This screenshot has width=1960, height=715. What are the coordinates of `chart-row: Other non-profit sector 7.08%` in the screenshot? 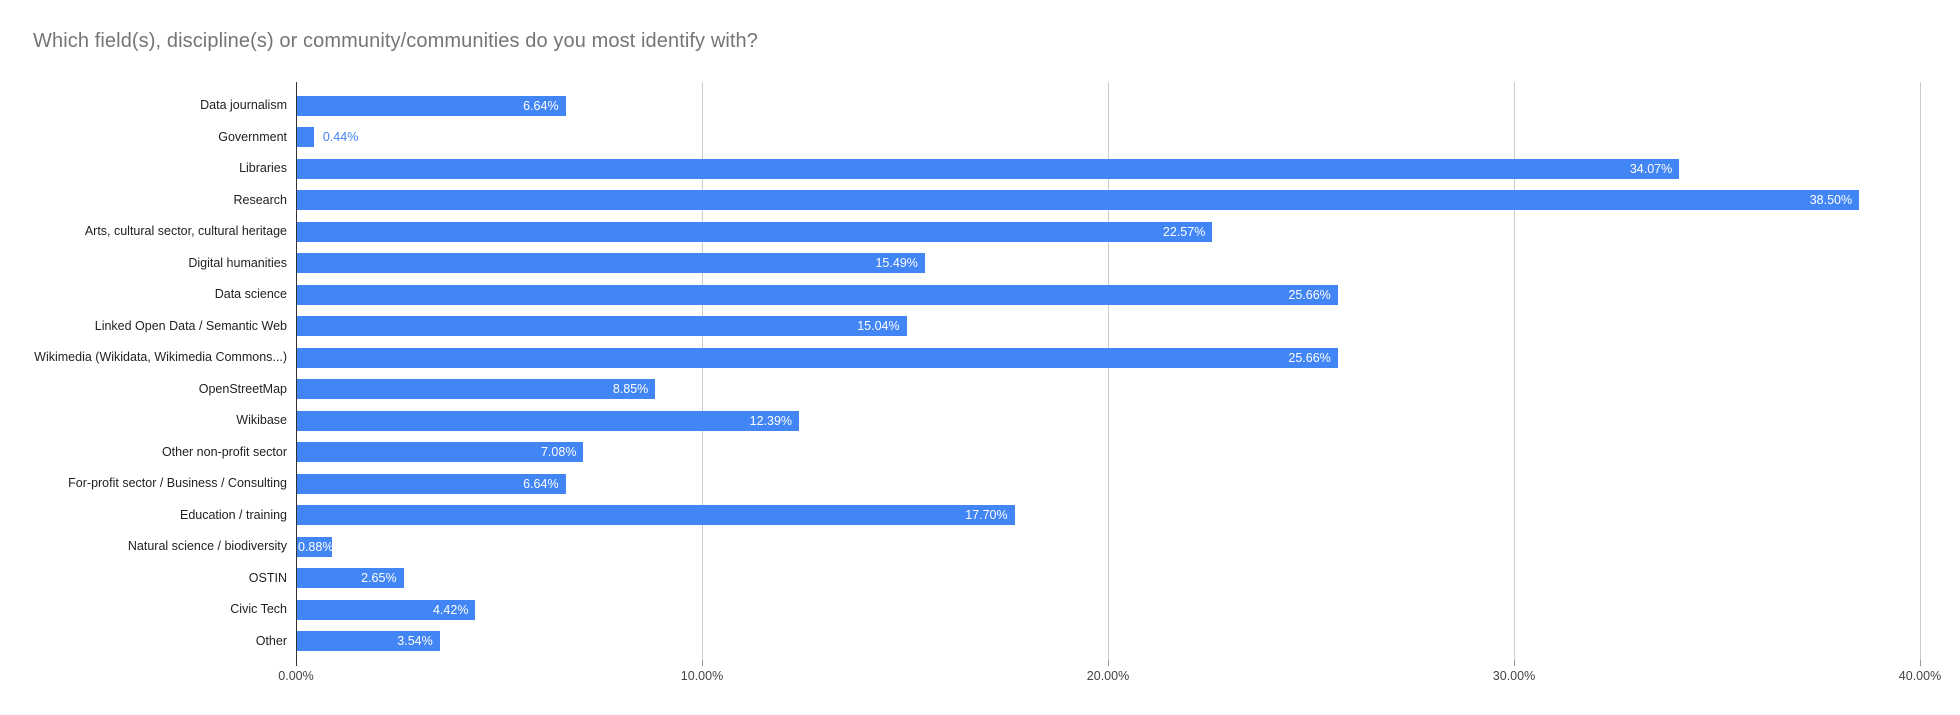 It's located at (980, 453).